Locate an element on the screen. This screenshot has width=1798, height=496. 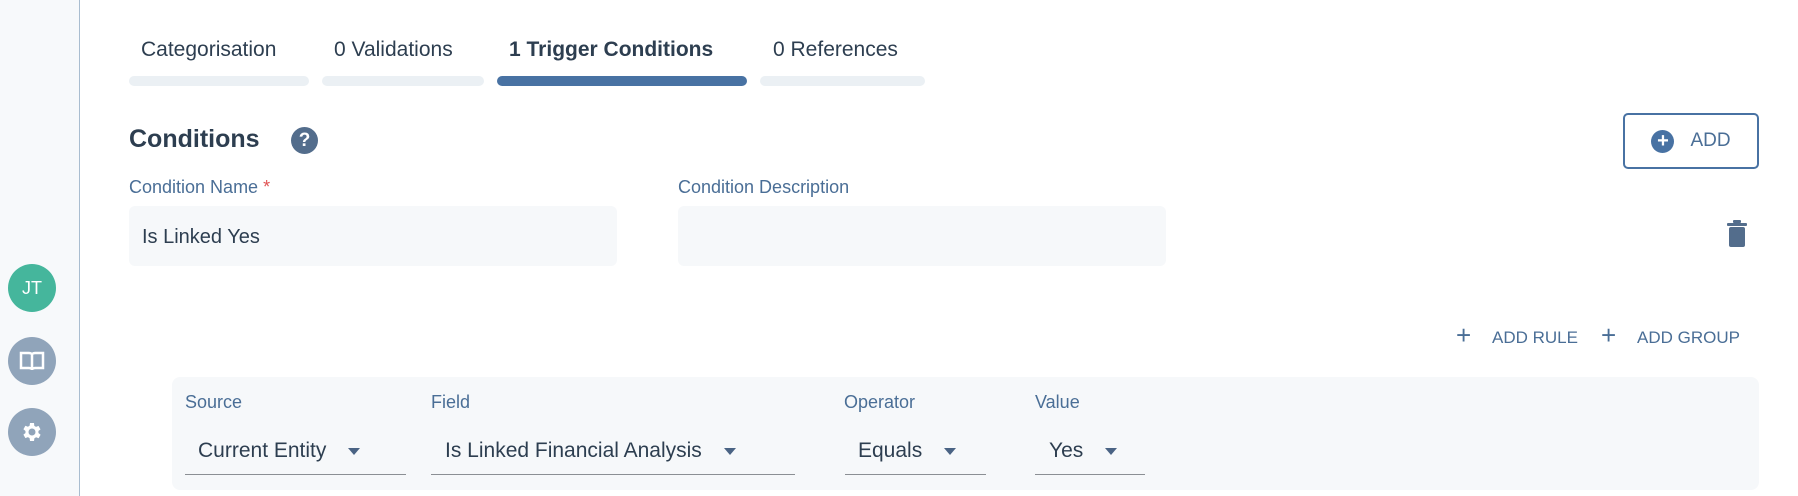
trash-icon is located at coordinates (1737, 236).